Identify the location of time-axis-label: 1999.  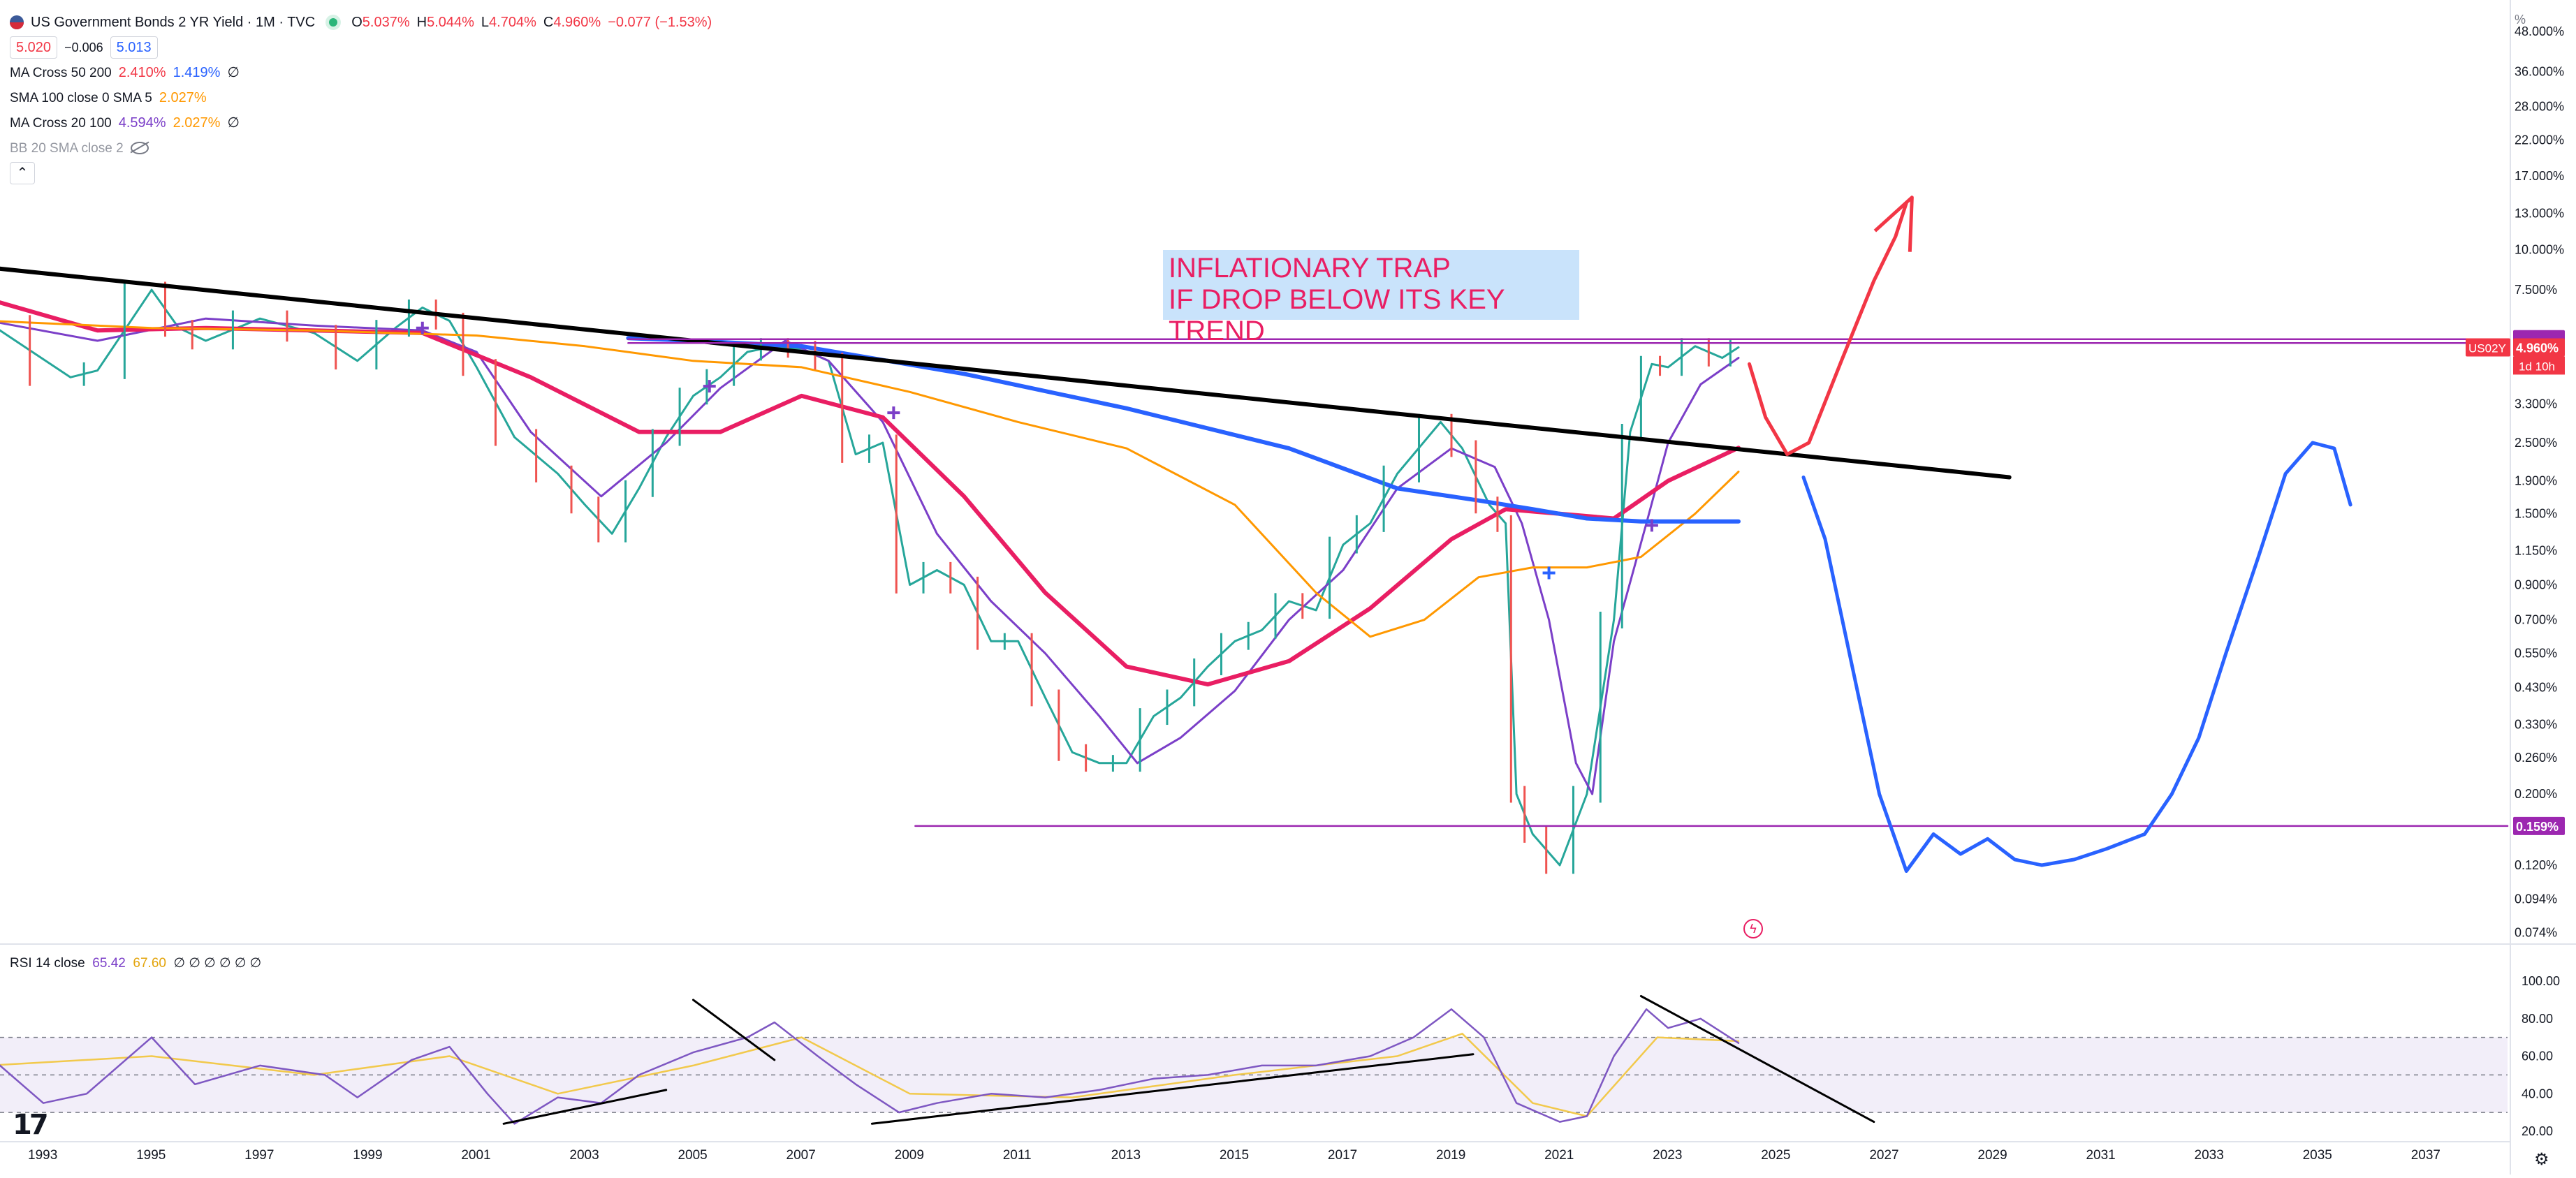
(368, 1155).